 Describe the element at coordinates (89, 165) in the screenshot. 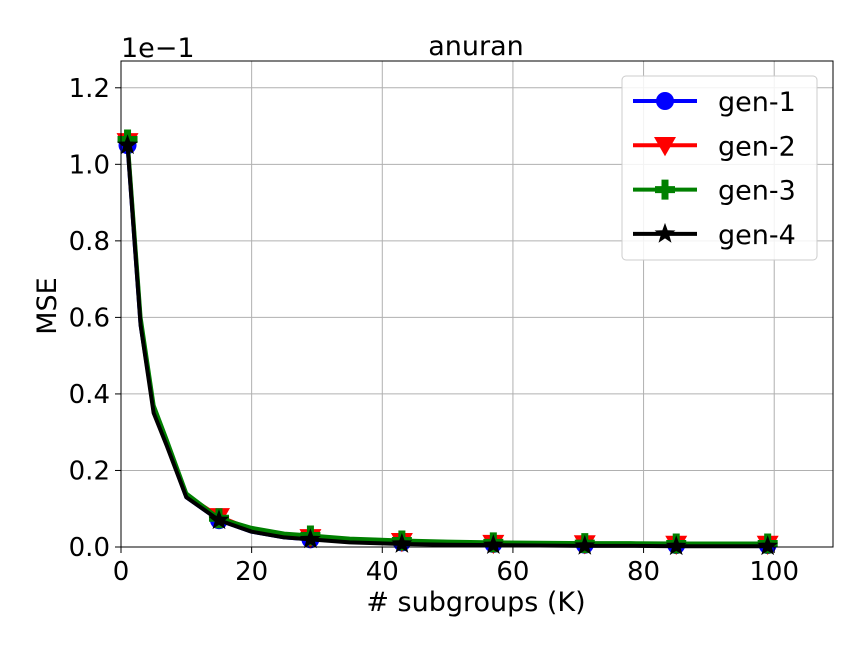

I see `y-tick-label: 1.0` at that location.